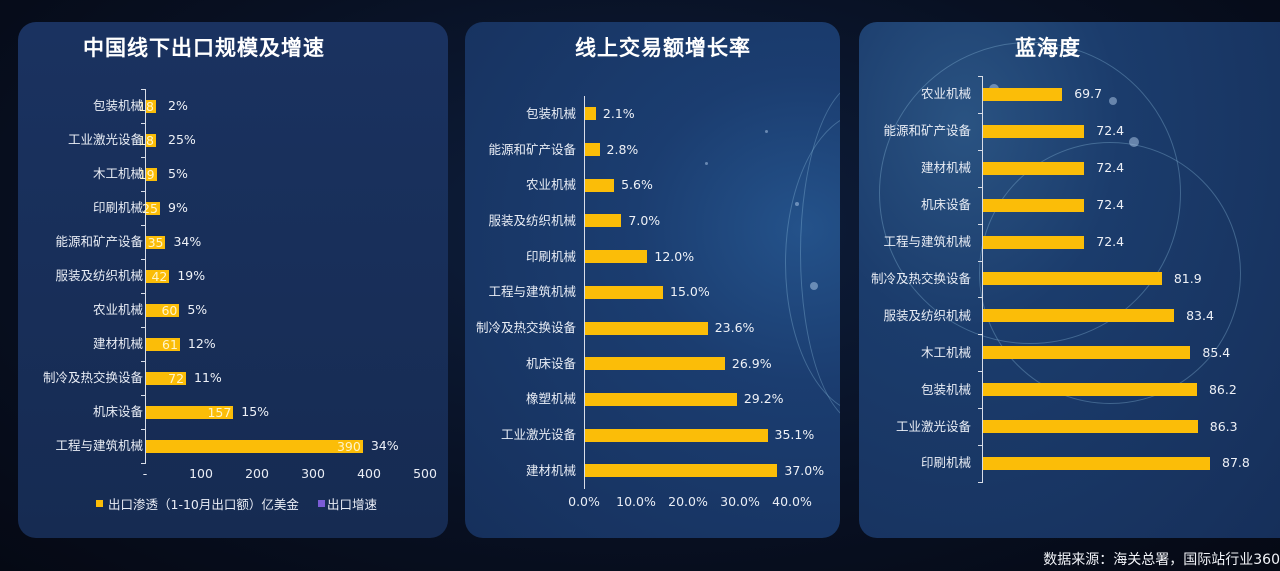 The height and width of the screenshot is (571, 1280). Describe the element at coordinates (201, 343) in the screenshot. I see `growth-rate-label: 12%` at that location.